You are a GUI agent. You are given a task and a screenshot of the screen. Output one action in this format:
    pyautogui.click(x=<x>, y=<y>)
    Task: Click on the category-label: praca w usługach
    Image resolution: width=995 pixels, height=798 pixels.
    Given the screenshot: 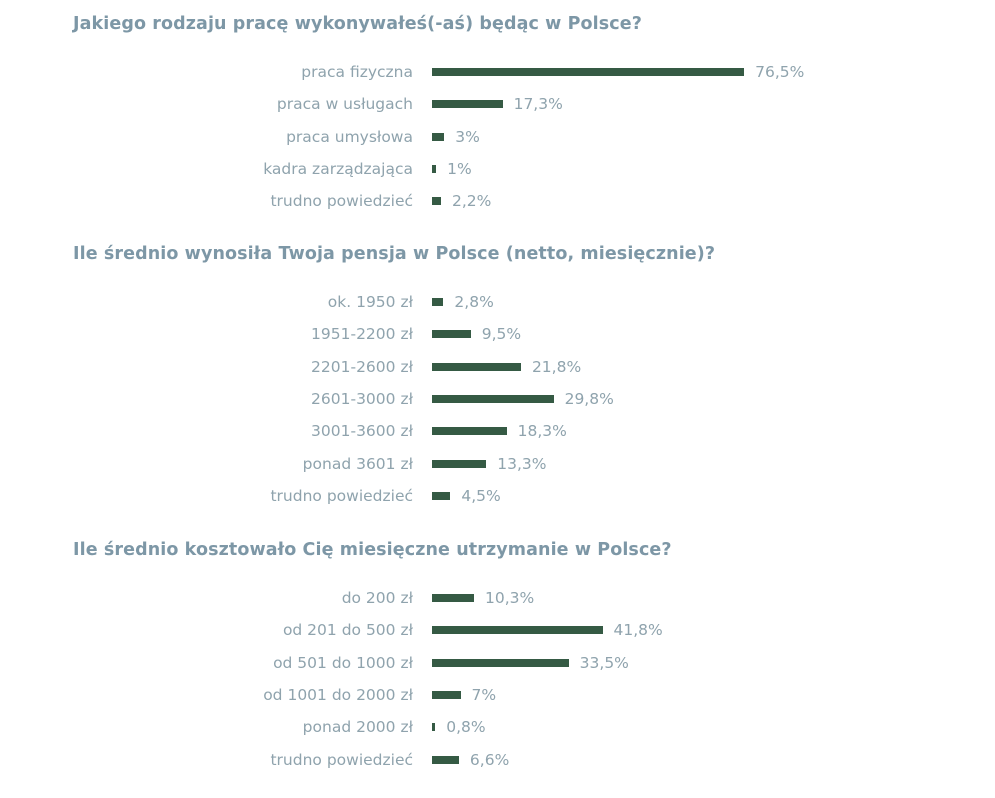 What is the action you would take?
    pyautogui.click(x=344, y=104)
    